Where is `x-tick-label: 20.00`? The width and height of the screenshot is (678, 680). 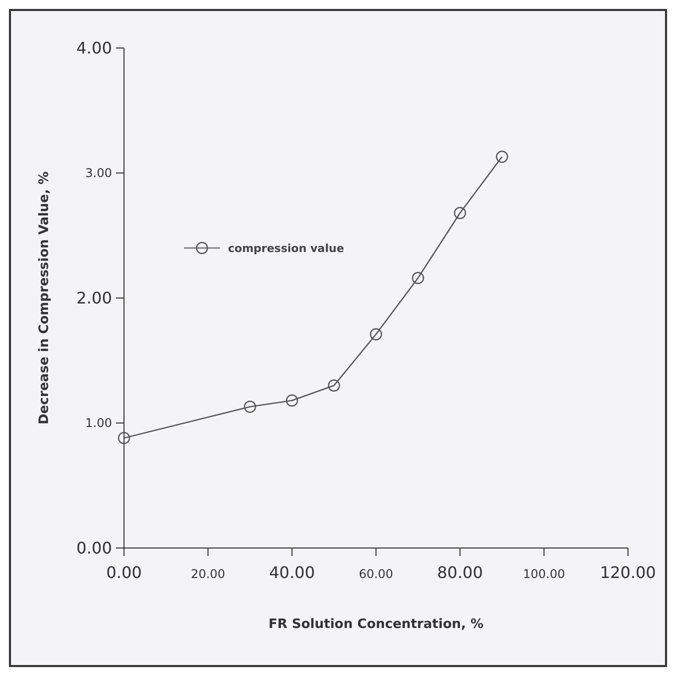
x-tick-label: 20.00 is located at coordinates (208, 574).